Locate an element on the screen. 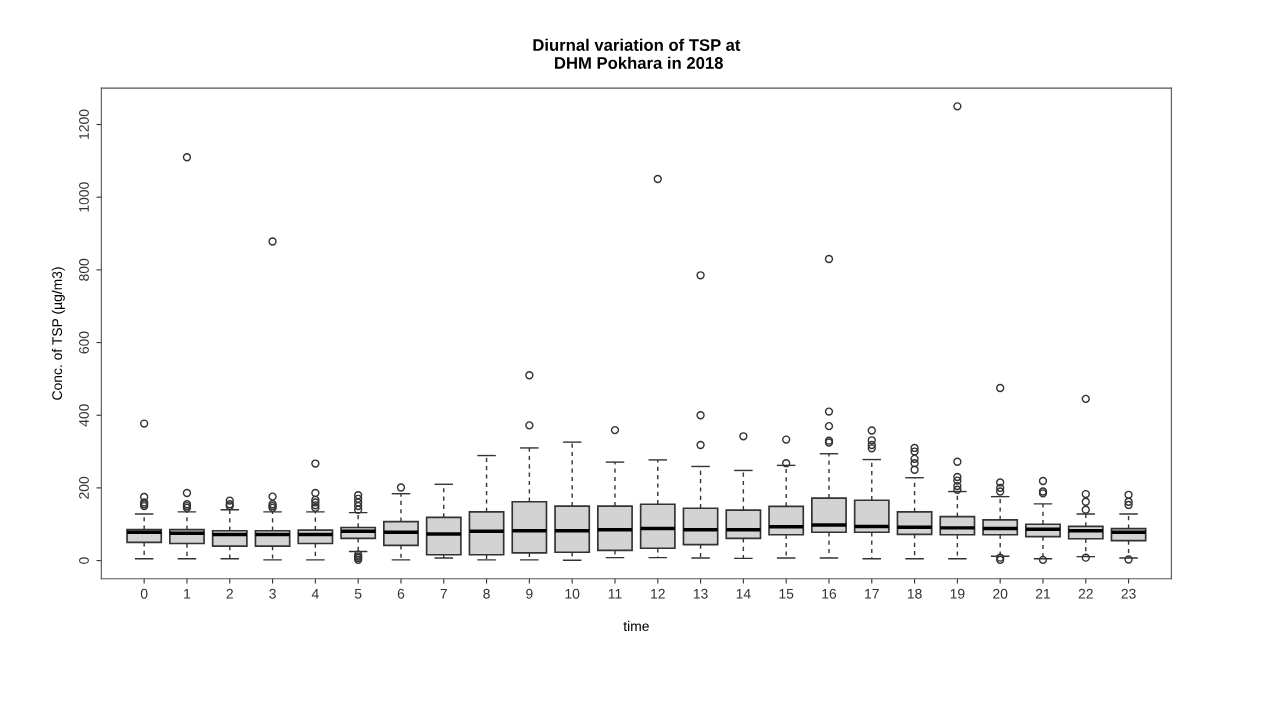  x-tick-label: 5 is located at coordinates (358, 593).